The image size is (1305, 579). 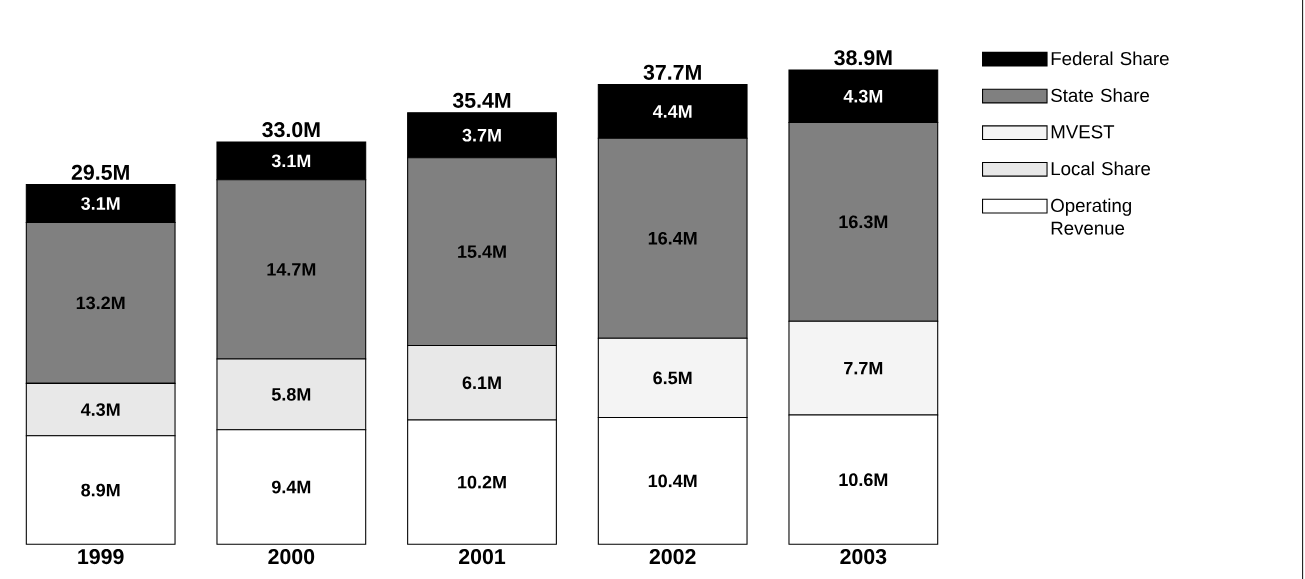 What do you see at coordinates (100, 172) in the screenshot?
I see `total-label: 29.5M` at bounding box center [100, 172].